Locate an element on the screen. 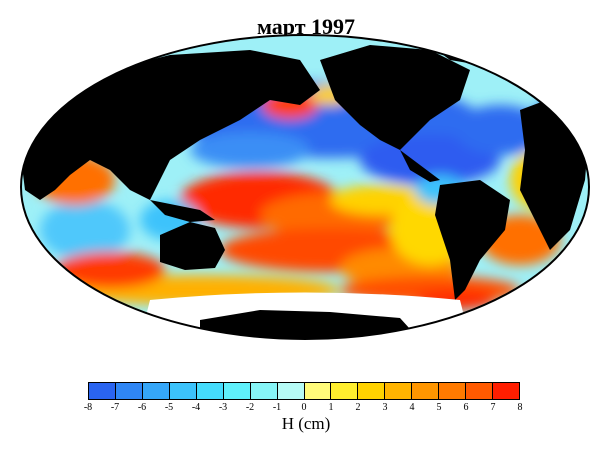 This screenshot has height=455, width=612. antarctica is located at coordinates (310, 324).